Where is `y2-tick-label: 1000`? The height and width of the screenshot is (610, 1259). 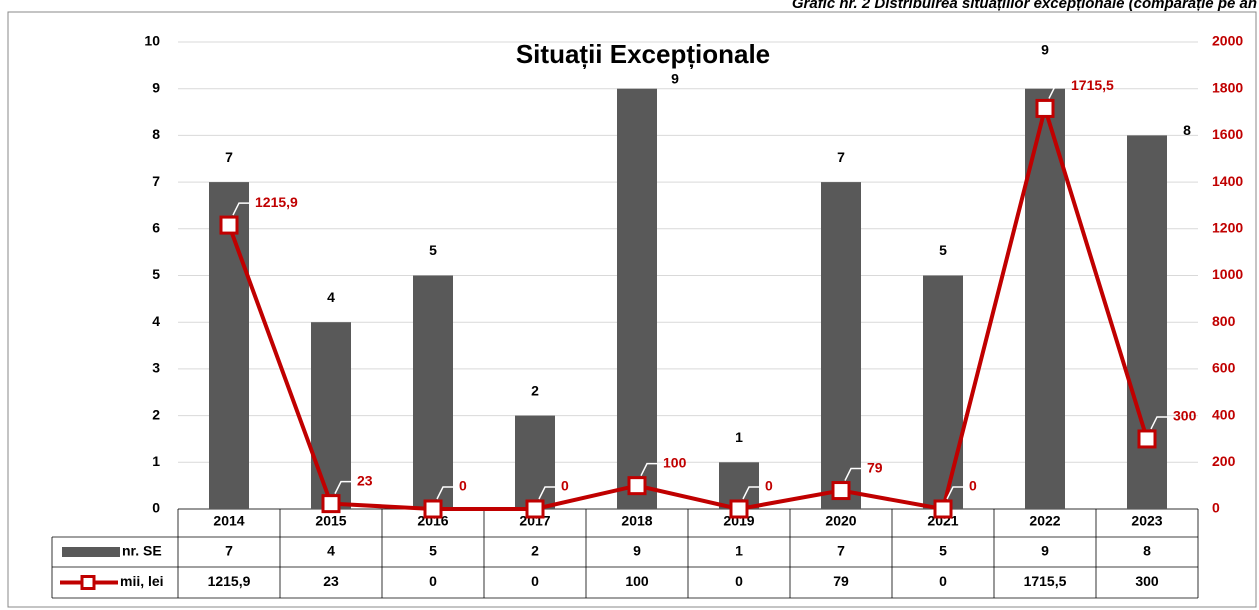 y2-tick-label: 1000 is located at coordinates (1227, 274).